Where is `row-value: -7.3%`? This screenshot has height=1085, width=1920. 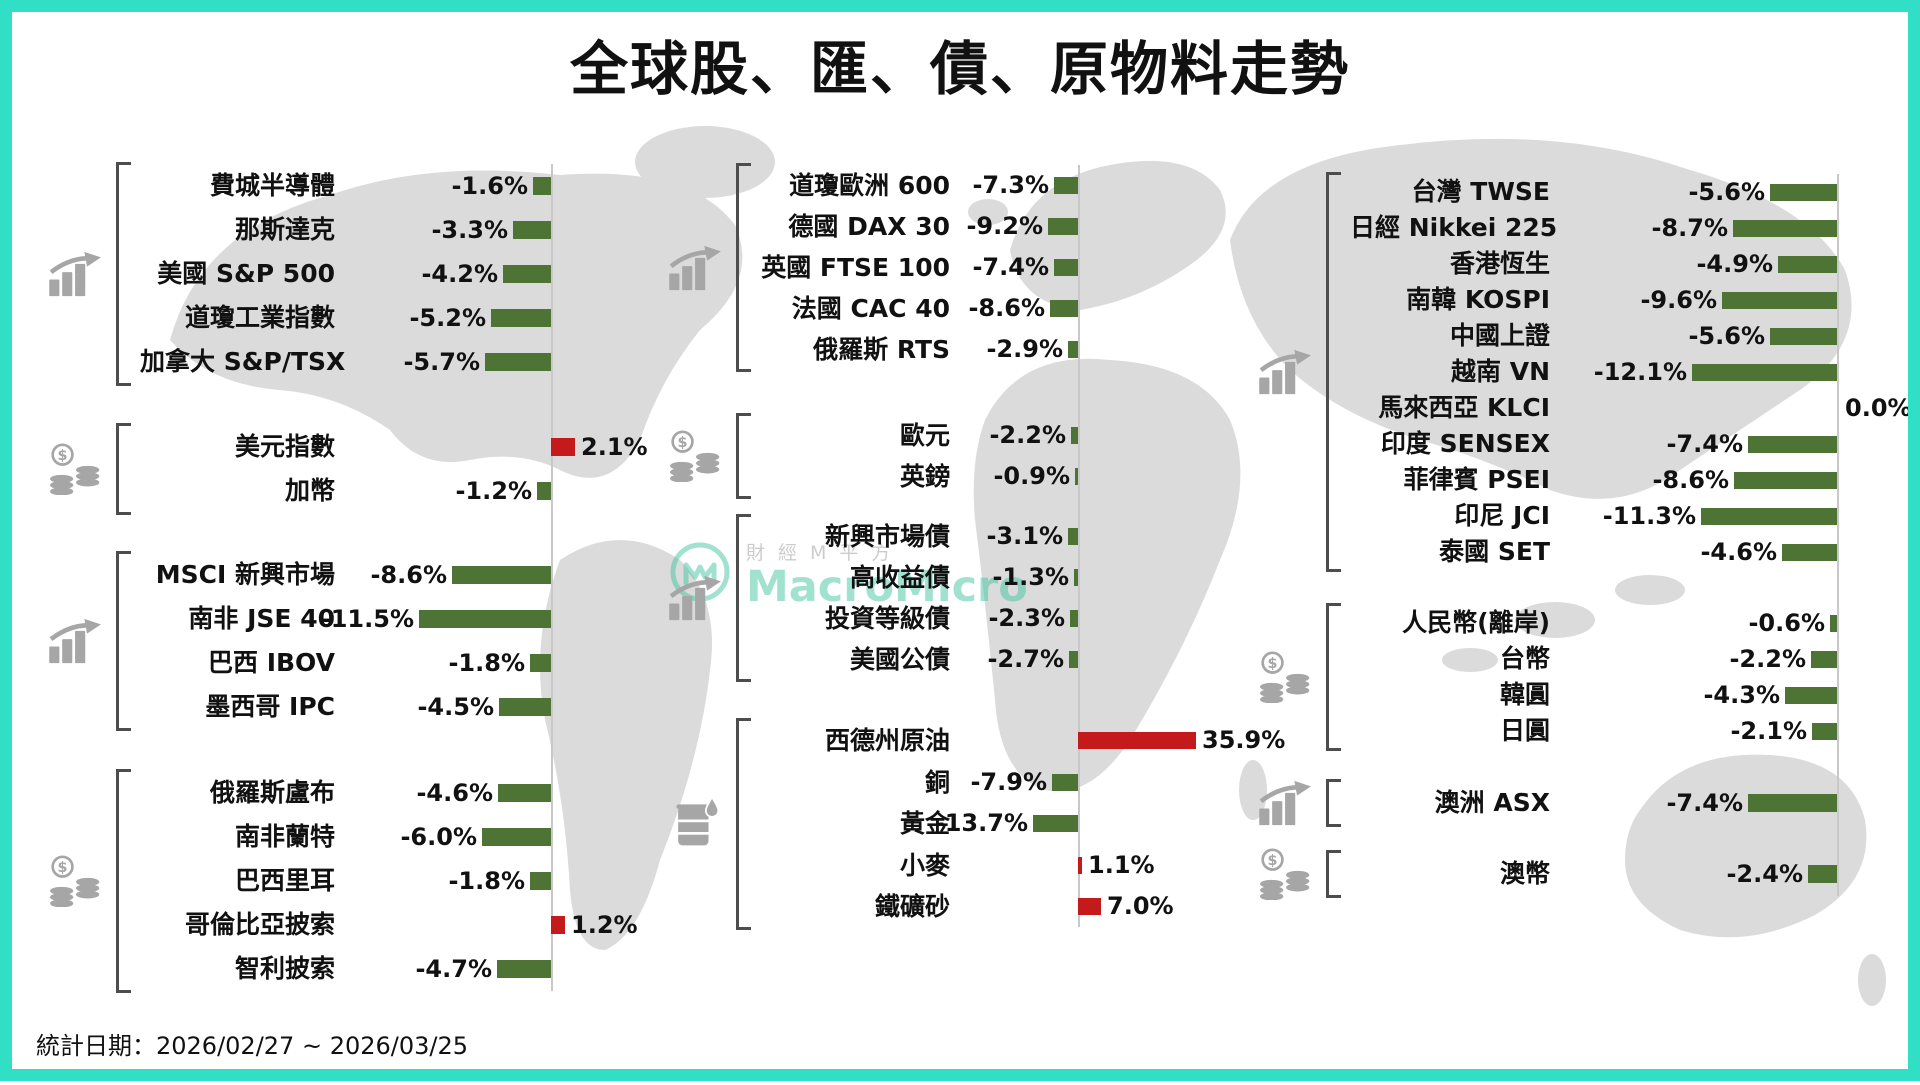 row-value: -7.3% is located at coordinates (1010, 185).